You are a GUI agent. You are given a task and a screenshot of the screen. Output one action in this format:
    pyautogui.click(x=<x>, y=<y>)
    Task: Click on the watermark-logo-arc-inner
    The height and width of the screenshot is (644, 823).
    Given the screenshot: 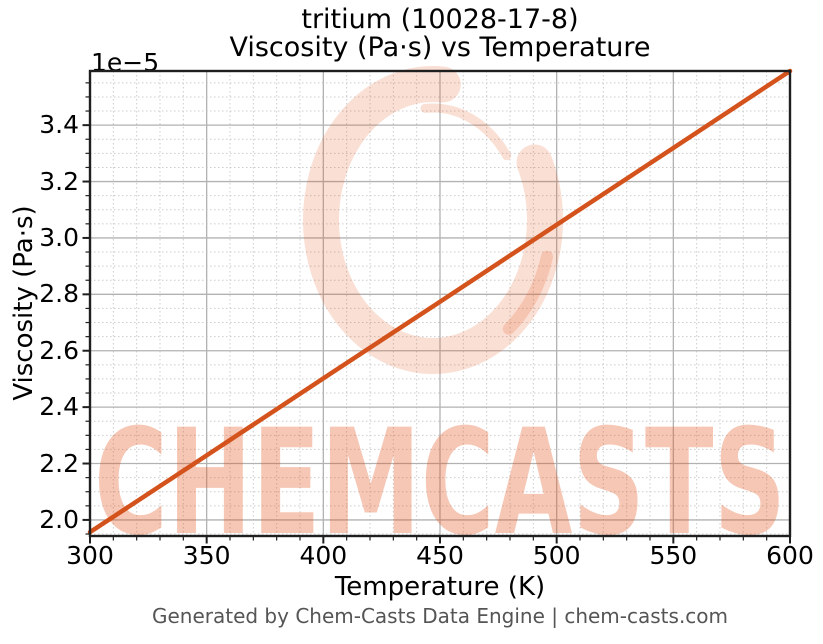 What is the action you would take?
    pyautogui.click(x=466, y=132)
    